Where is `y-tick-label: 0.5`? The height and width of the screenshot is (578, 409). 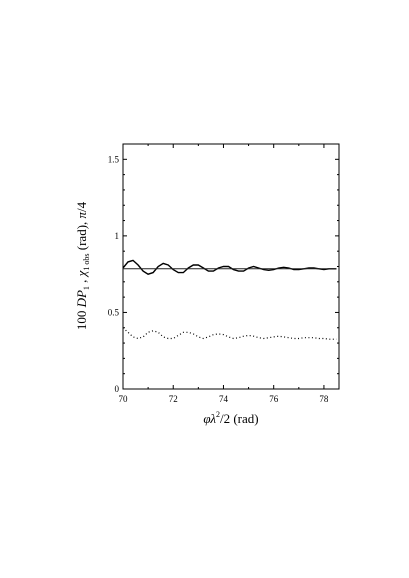
y-tick-label: 0.5 is located at coordinates (114, 312).